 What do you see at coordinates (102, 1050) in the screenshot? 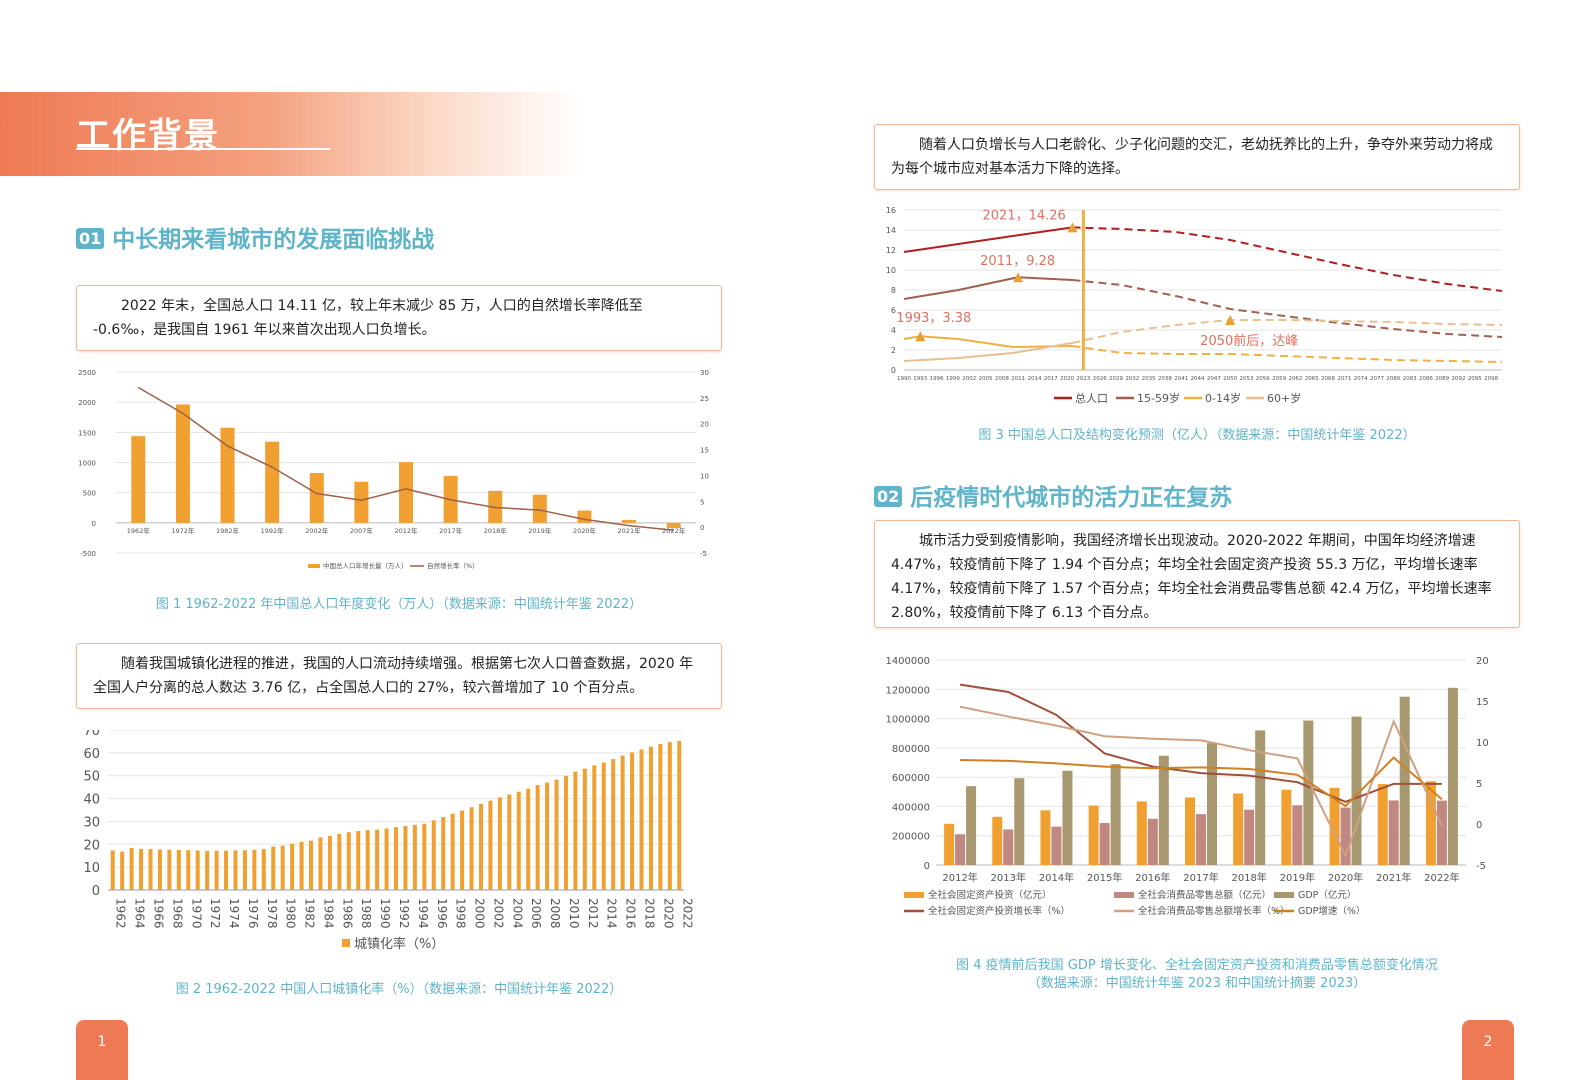
I see `page-number-left: 1` at bounding box center [102, 1050].